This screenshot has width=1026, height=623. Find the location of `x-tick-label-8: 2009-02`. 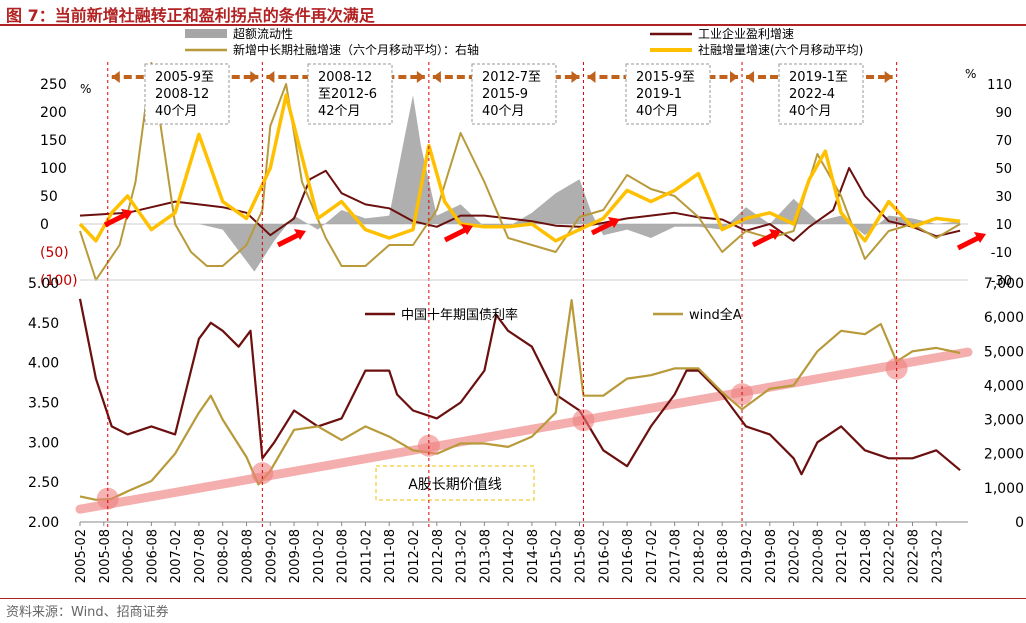

x-tick-label-8: 2009-02 is located at coordinates (271, 556).